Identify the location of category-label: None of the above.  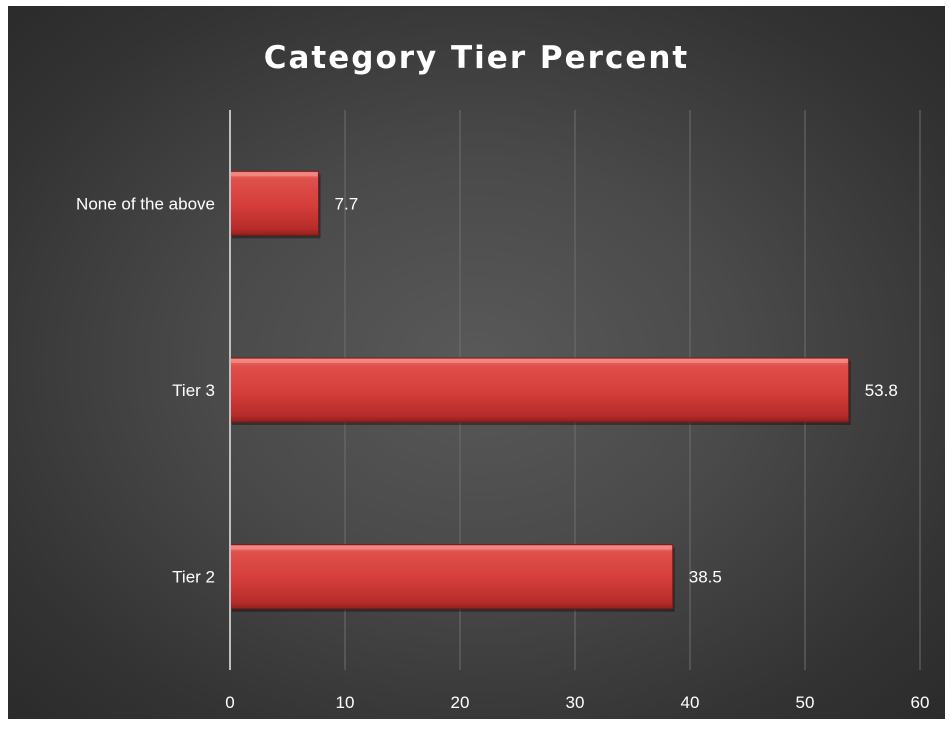
(145, 203).